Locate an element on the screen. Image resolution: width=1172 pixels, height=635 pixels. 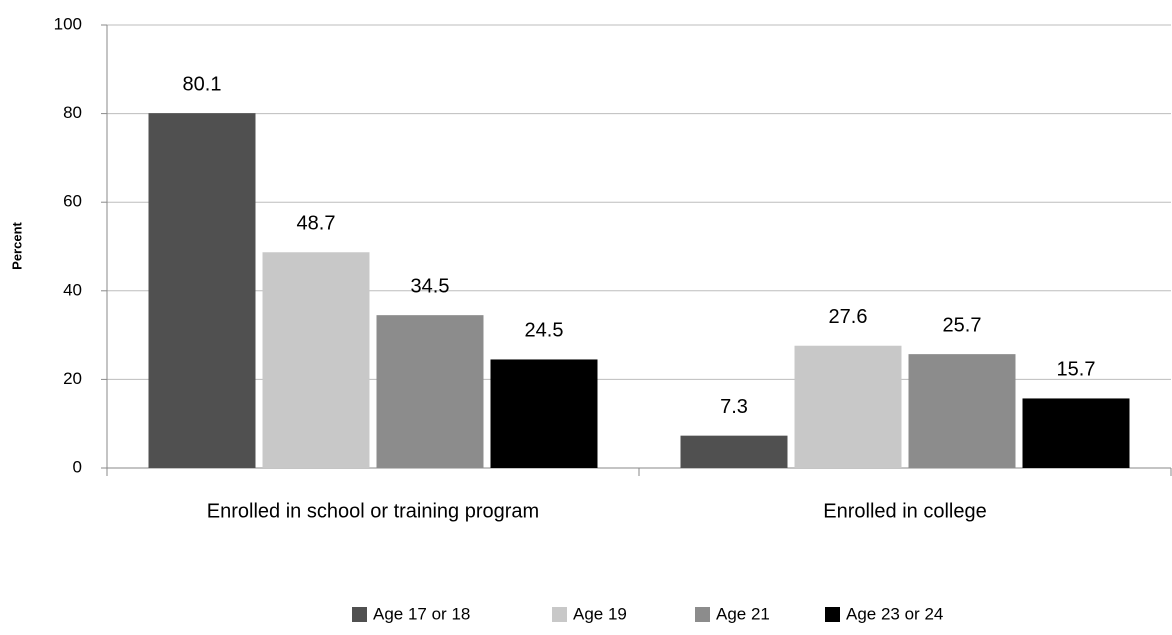
y-axis-label: Percent is located at coordinates (16, 245).